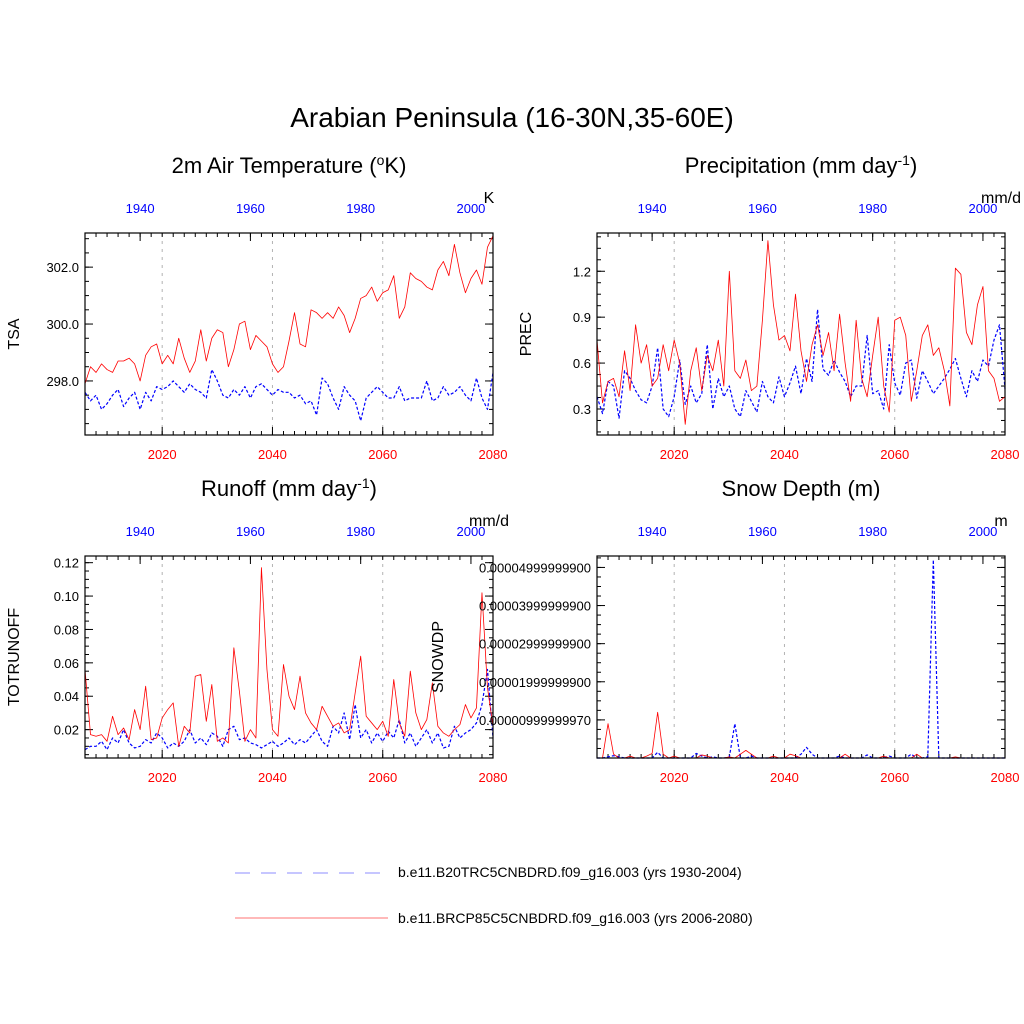  I want to click on panel-title: 2m Air Temperature (oK), so click(289, 165).